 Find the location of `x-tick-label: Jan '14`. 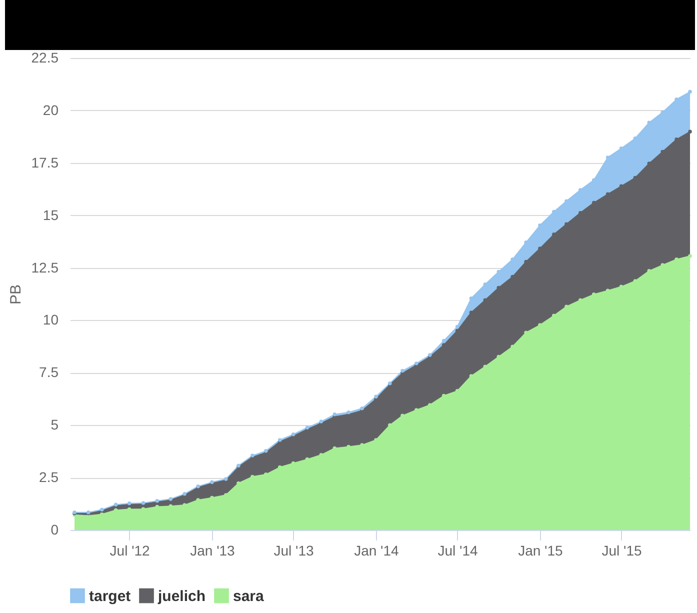

x-tick-label: Jan '14 is located at coordinates (377, 550).